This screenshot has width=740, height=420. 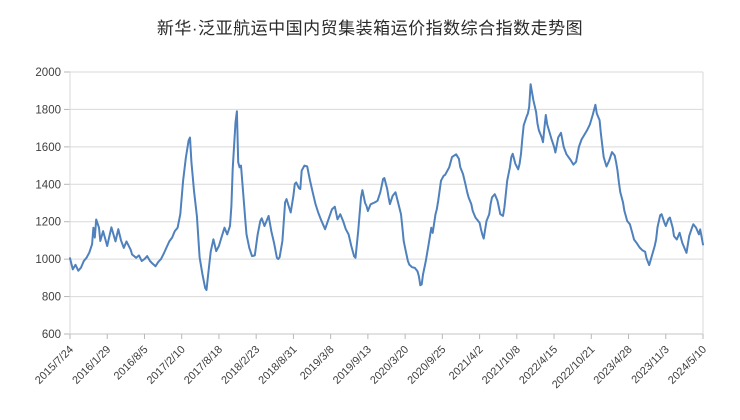 What do you see at coordinates (166, 365) in the screenshot?
I see `x-axis-label: 2017/2/10` at bounding box center [166, 365].